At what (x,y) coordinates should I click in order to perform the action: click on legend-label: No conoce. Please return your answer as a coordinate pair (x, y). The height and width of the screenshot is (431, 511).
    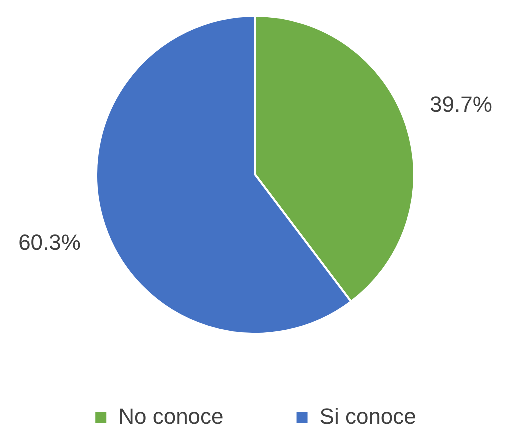
    Looking at the image, I should click on (171, 417).